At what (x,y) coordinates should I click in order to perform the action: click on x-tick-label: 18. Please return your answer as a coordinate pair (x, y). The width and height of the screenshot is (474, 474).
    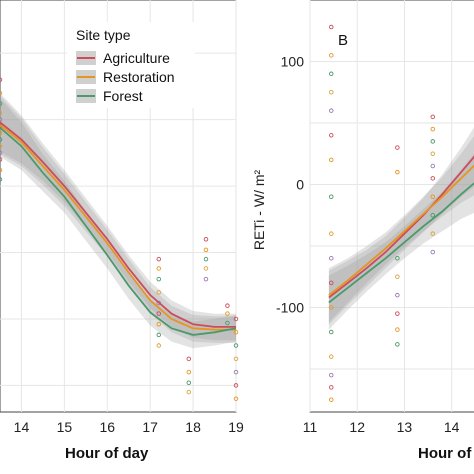
    Looking at the image, I should click on (193, 427).